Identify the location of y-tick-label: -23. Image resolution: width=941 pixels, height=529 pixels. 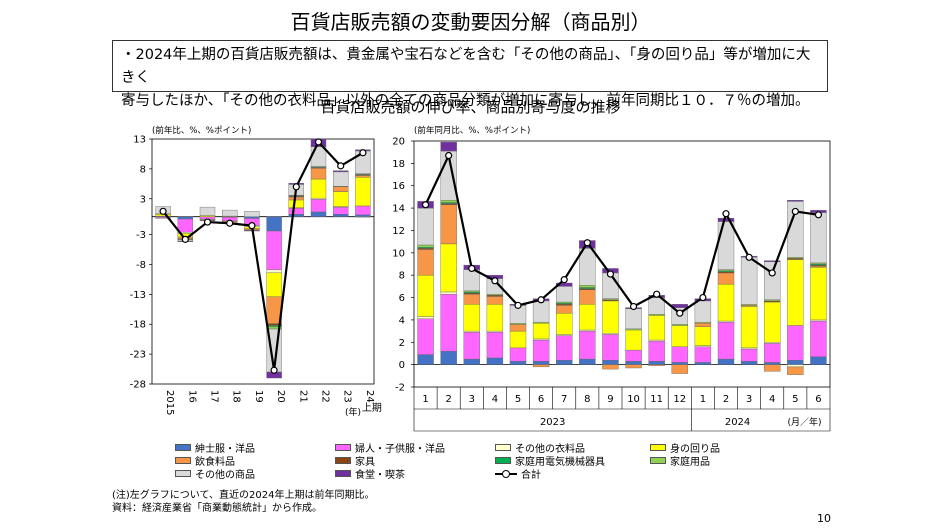
(138, 355).